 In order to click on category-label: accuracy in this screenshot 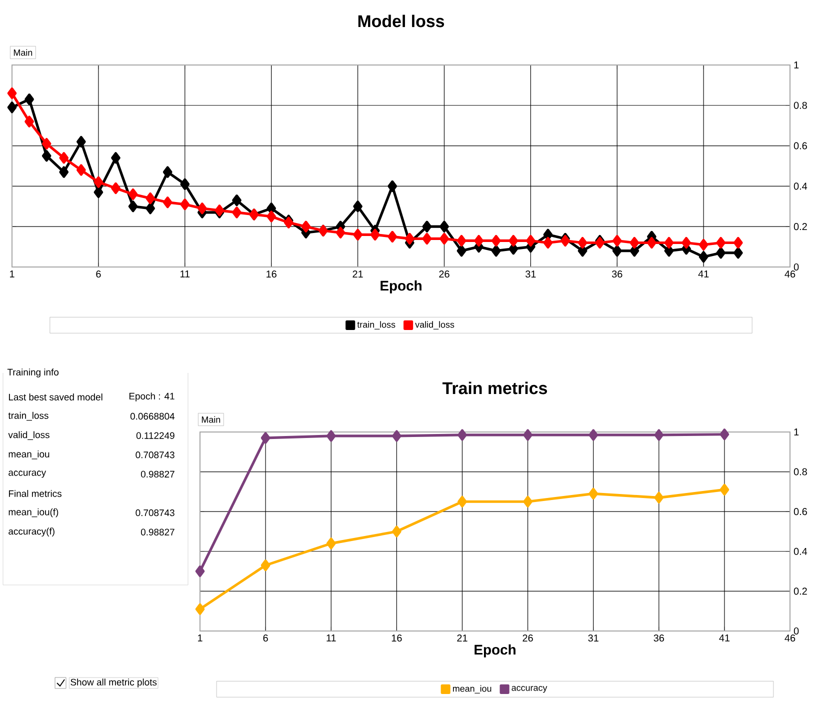, I will do `click(27, 474)`.